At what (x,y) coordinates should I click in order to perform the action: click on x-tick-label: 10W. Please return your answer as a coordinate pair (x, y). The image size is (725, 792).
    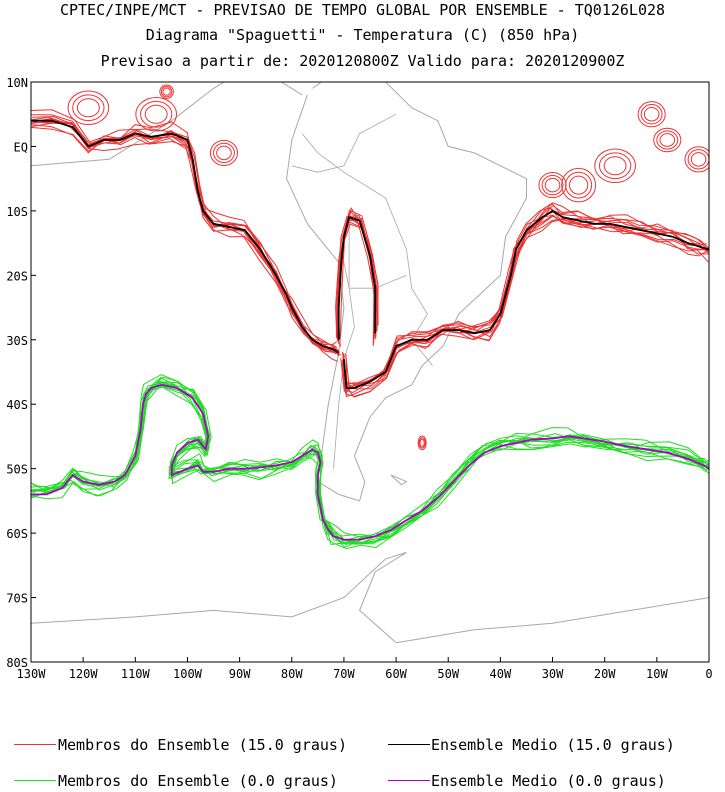
    Looking at the image, I should click on (657, 674).